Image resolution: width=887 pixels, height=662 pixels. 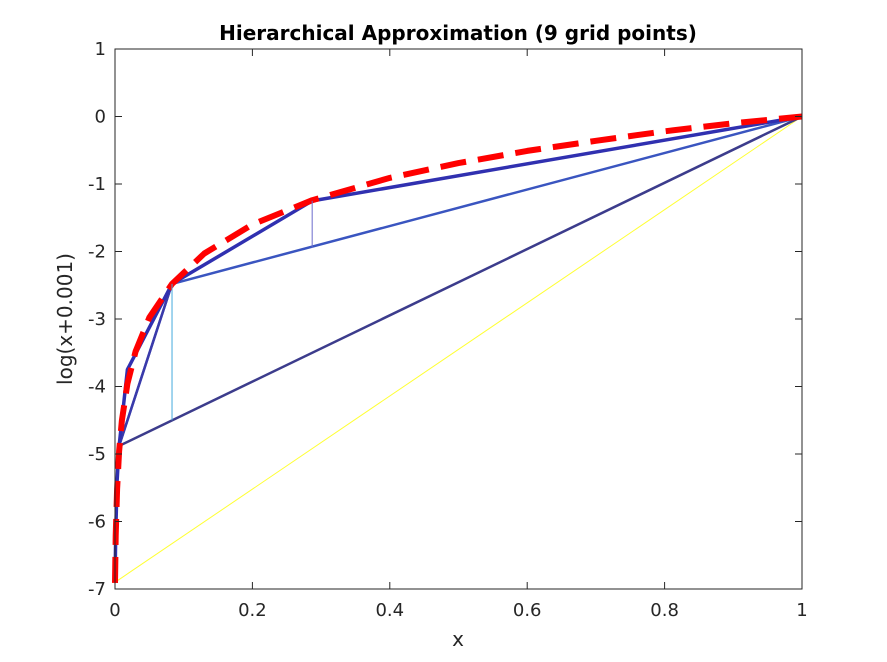 What do you see at coordinates (97, 184) in the screenshot?
I see `y-tick-label: -1` at bounding box center [97, 184].